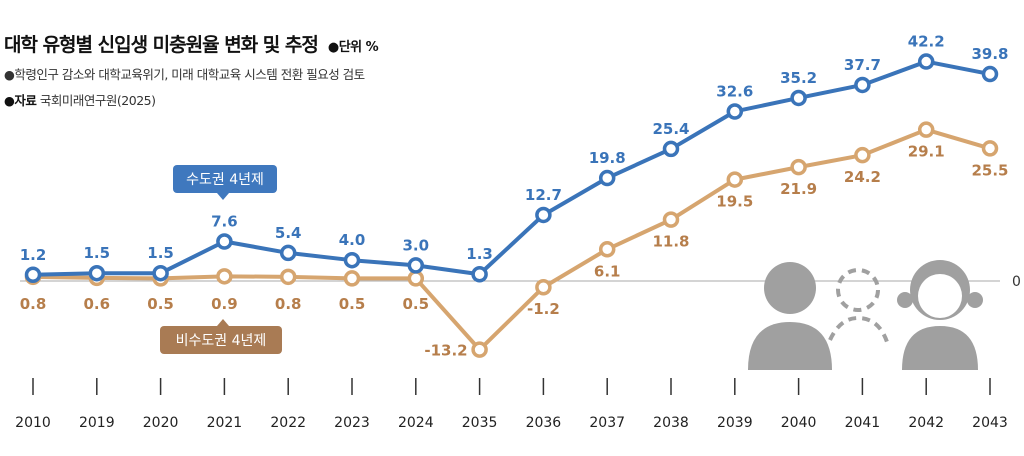  What do you see at coordinates (798, 189) in the screenshot?
I see `data-label: 21.9` at bounding box center [798, 189].